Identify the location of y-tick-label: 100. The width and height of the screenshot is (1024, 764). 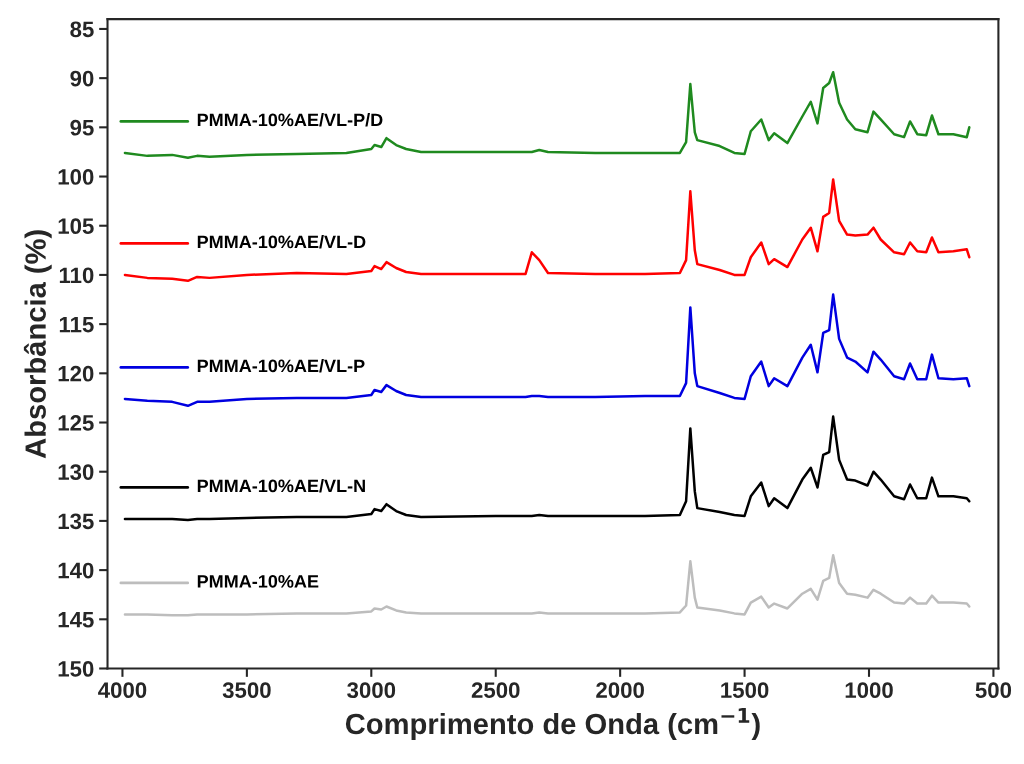
(76, 177).